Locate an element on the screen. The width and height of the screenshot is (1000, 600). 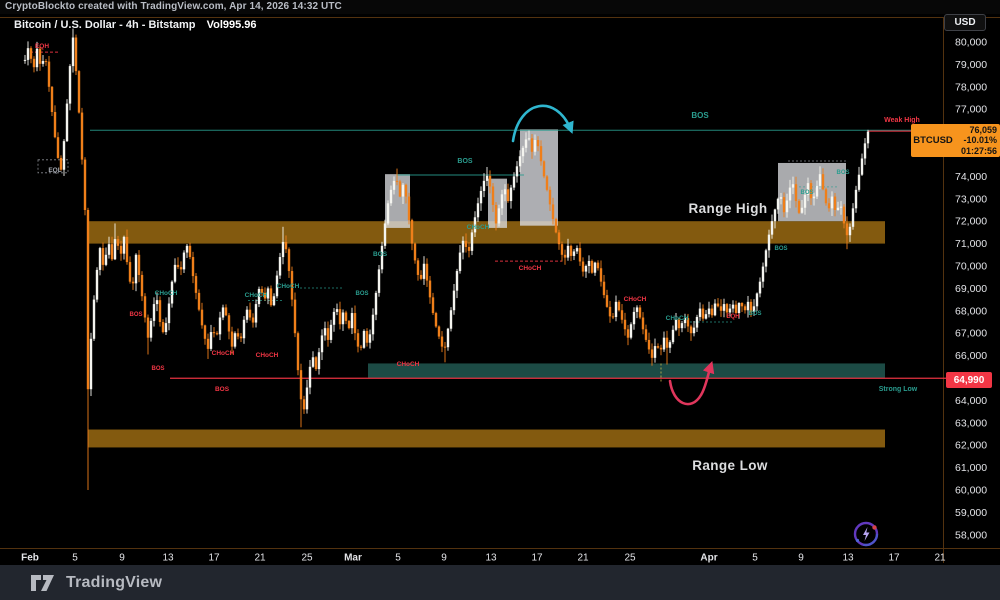
price-tick-label: 64,000 is located at coordinates (971, 401).